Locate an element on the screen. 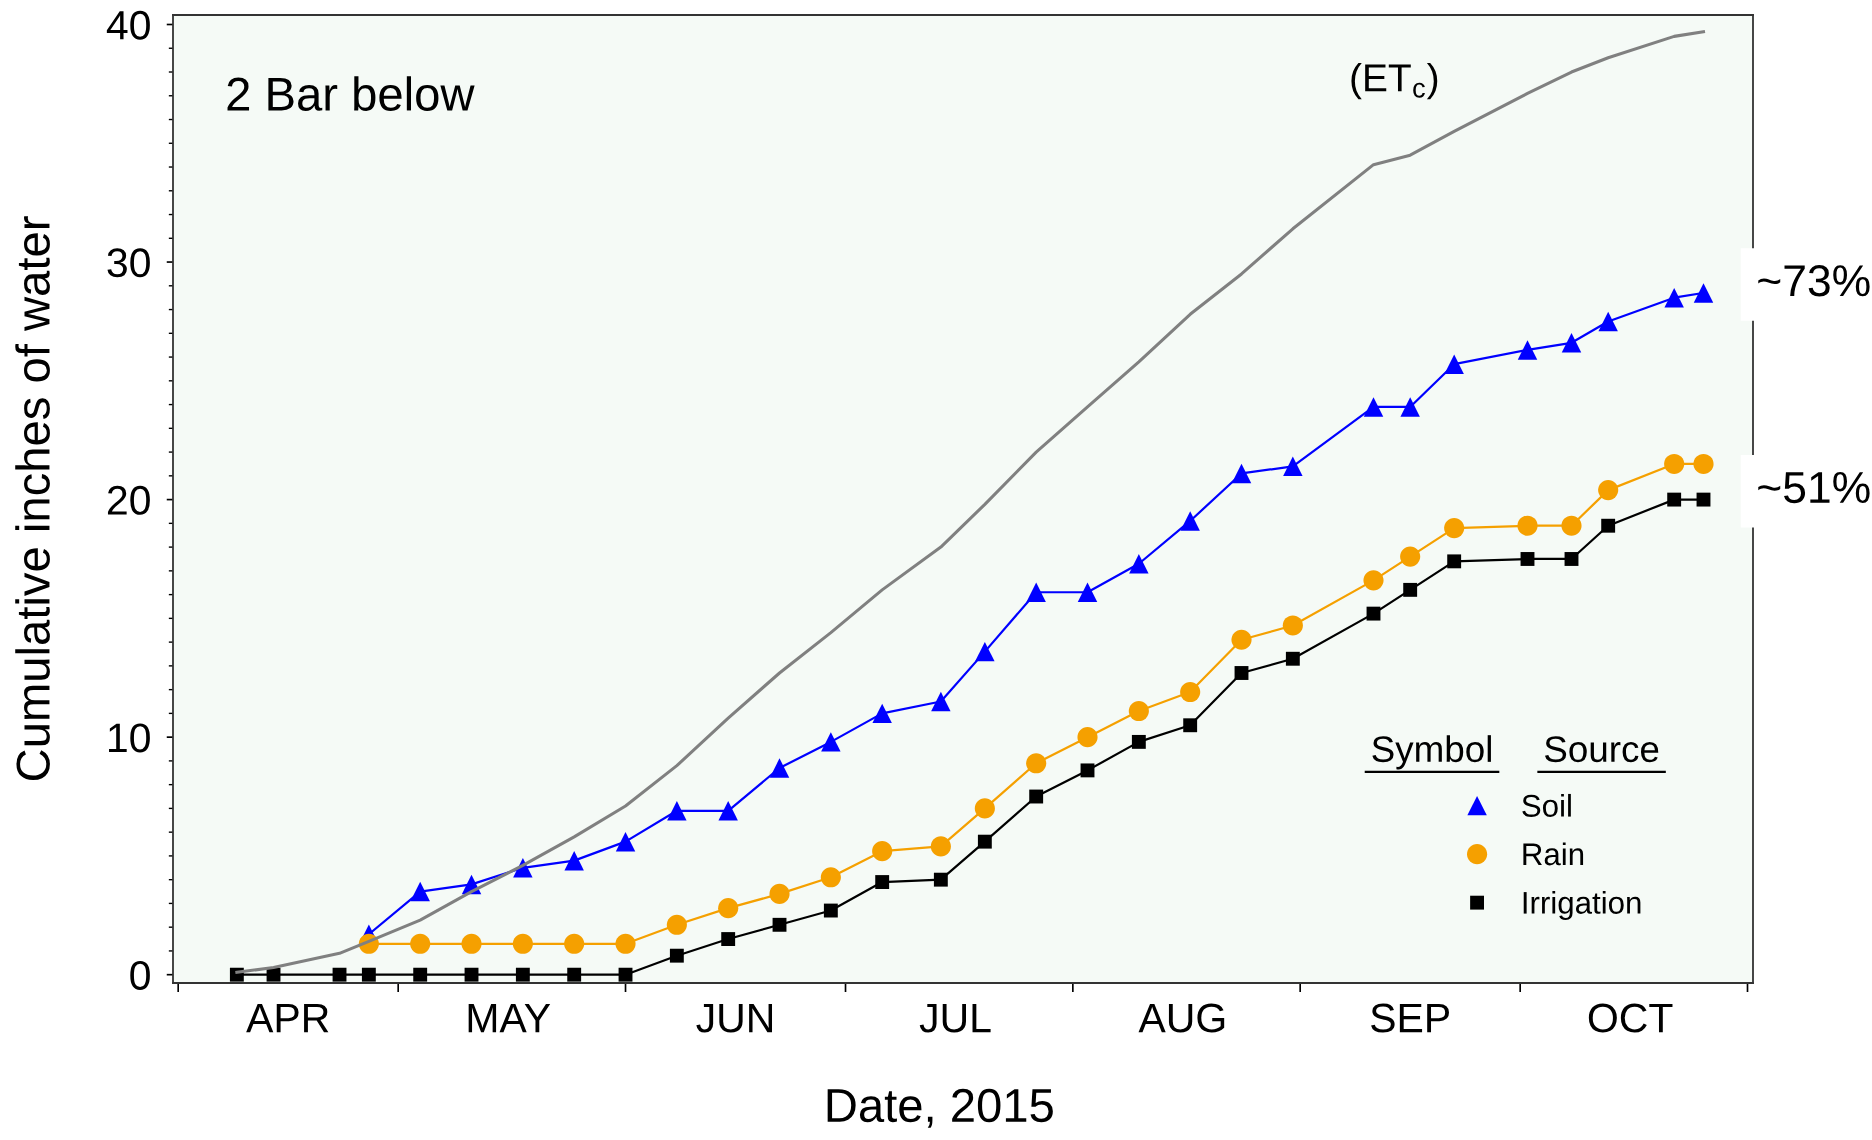 The width and height of the screenshot is (1872, 1140). legend-label: Irrigation is located at coordinates (1582, 905).